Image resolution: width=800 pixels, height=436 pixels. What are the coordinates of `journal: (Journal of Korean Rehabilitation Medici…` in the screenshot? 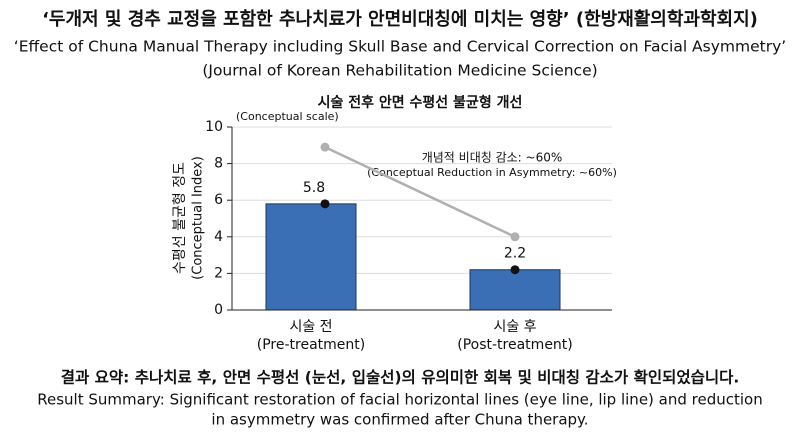 It's located at (399, 71).